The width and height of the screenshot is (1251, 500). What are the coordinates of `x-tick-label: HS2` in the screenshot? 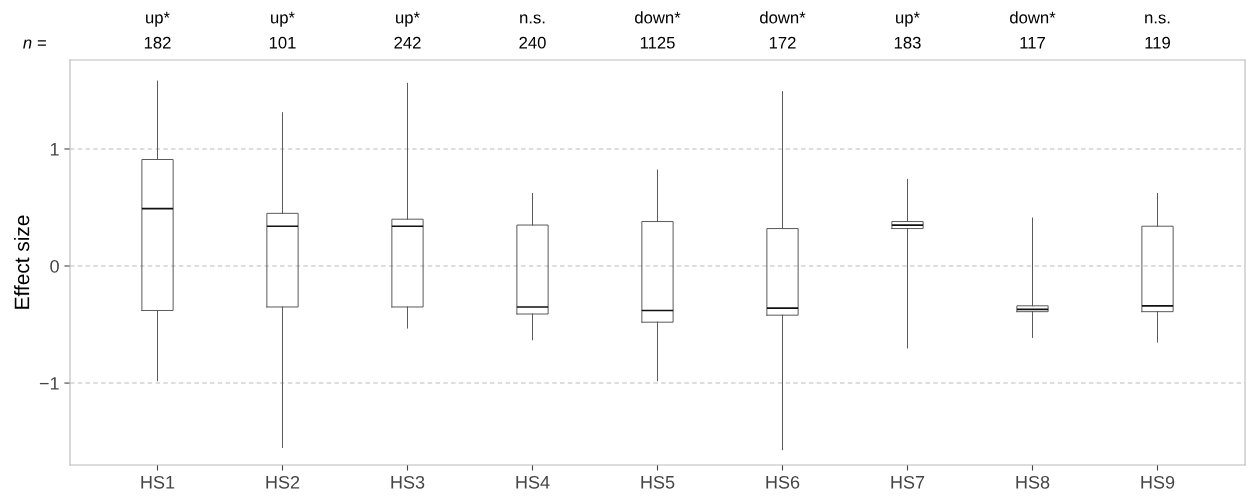 It's located at (283, 482).